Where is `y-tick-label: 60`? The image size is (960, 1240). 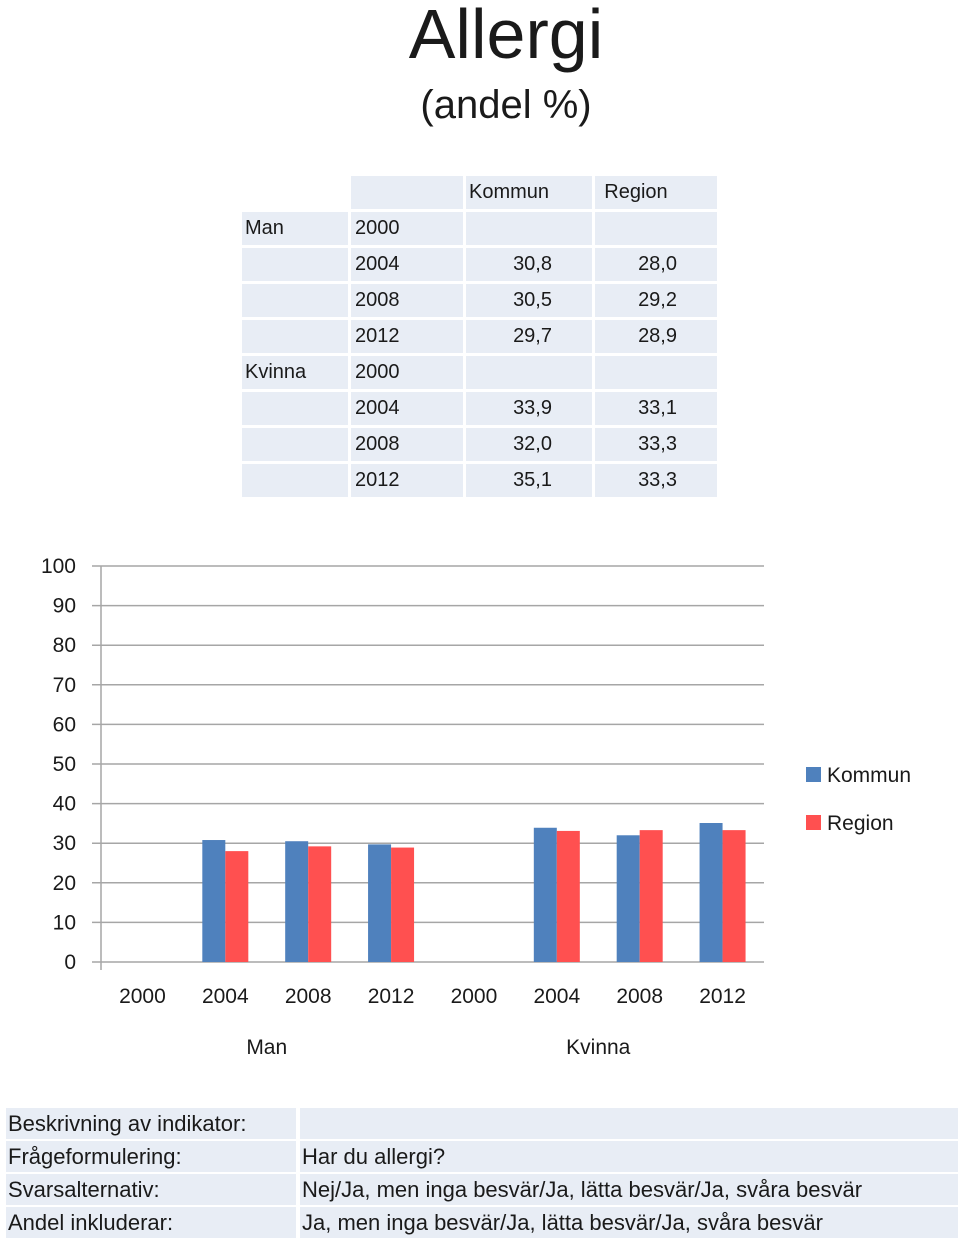
y-tick-label: 60 is located at coordinates (64, 724).